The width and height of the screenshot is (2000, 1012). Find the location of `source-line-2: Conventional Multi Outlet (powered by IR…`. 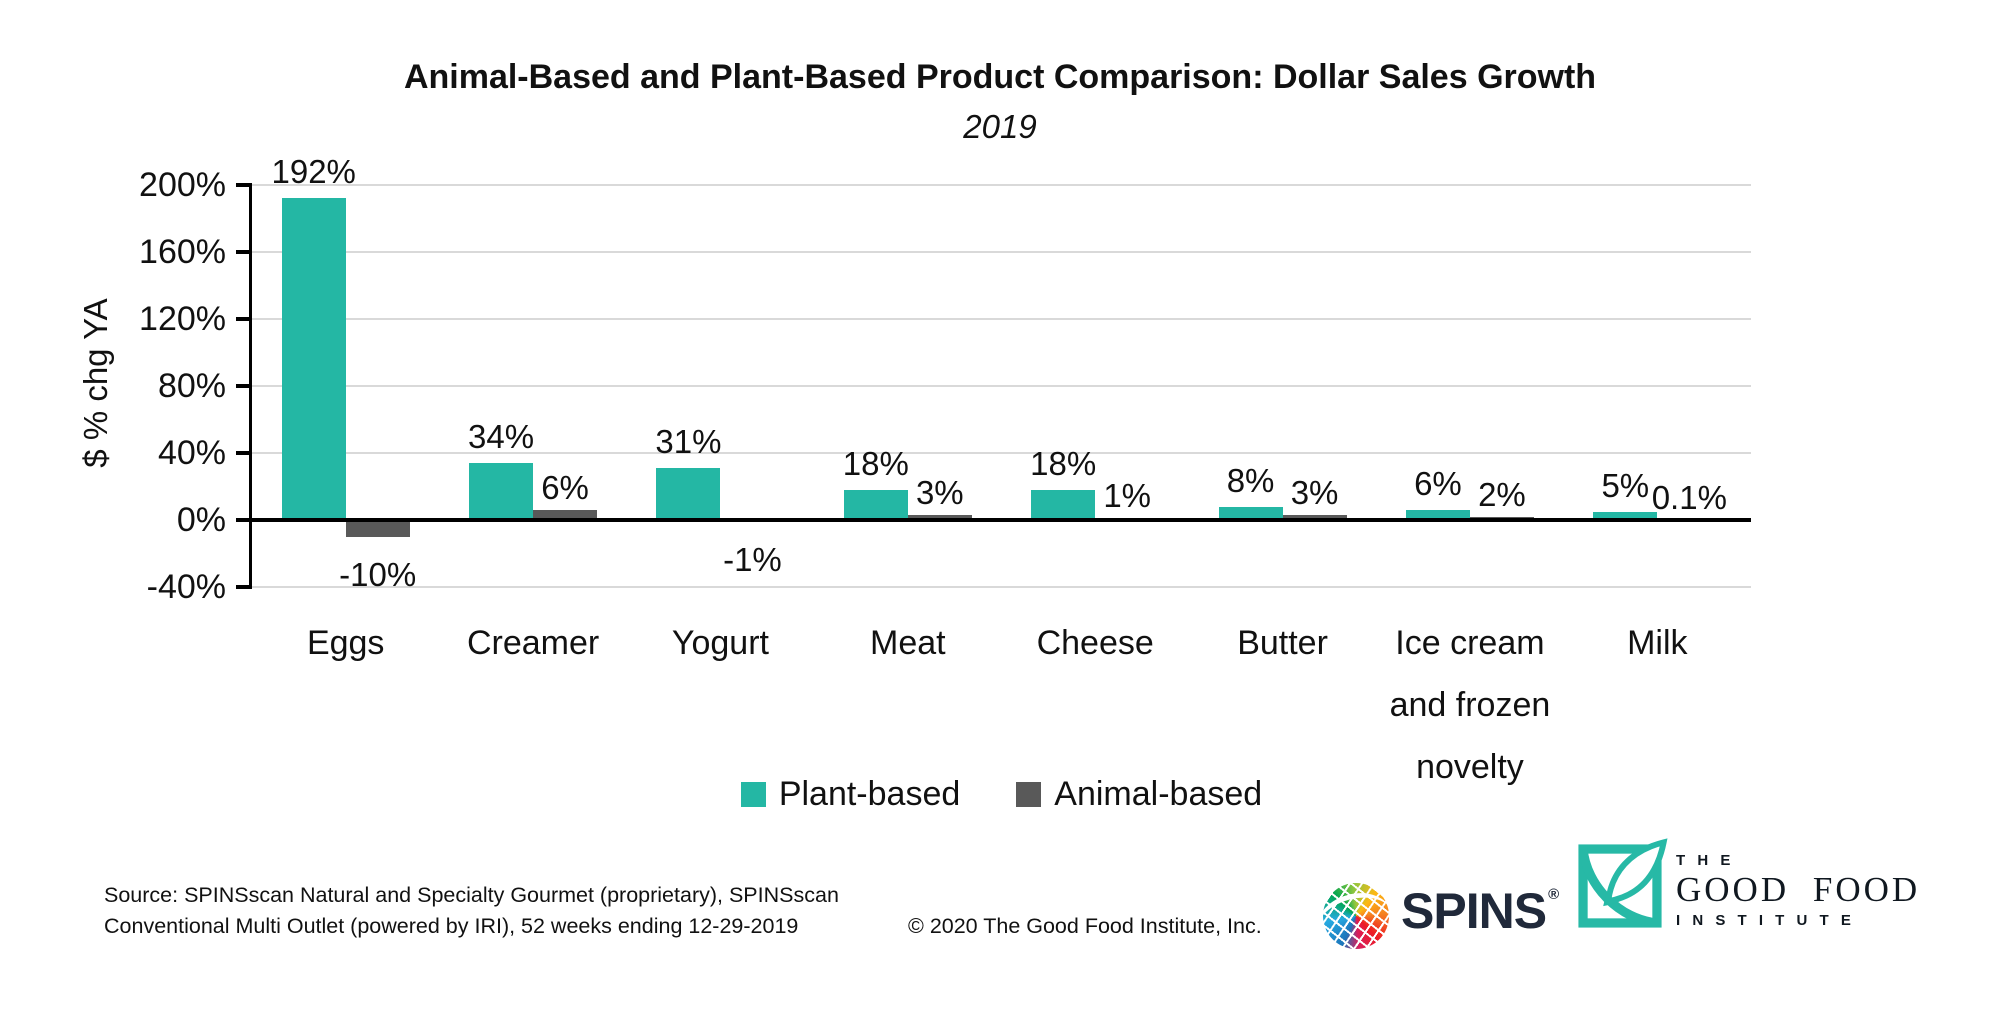

source-line-2: Conventional Multi Outlet (powered by IR… is located at coordinates (451, 926).